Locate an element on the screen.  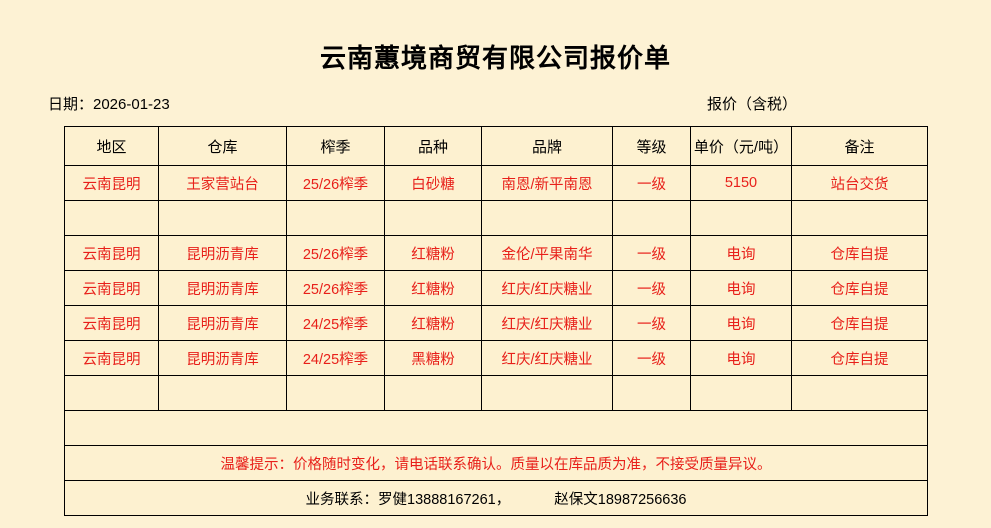
column-header-grade: 等级 is located at coordinates (651, 146).